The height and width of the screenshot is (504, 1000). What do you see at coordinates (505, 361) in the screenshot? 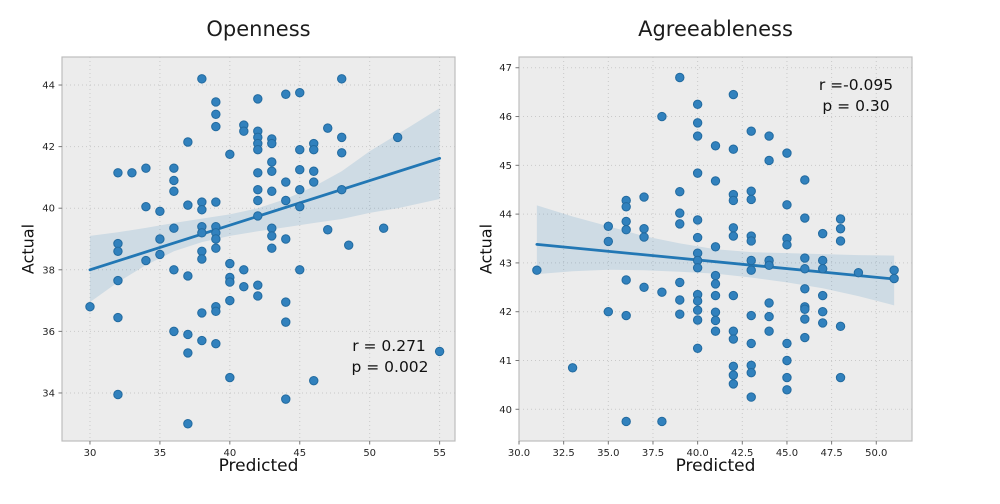
I see `y-tick-label: 41` at bounding box center [505, 361].